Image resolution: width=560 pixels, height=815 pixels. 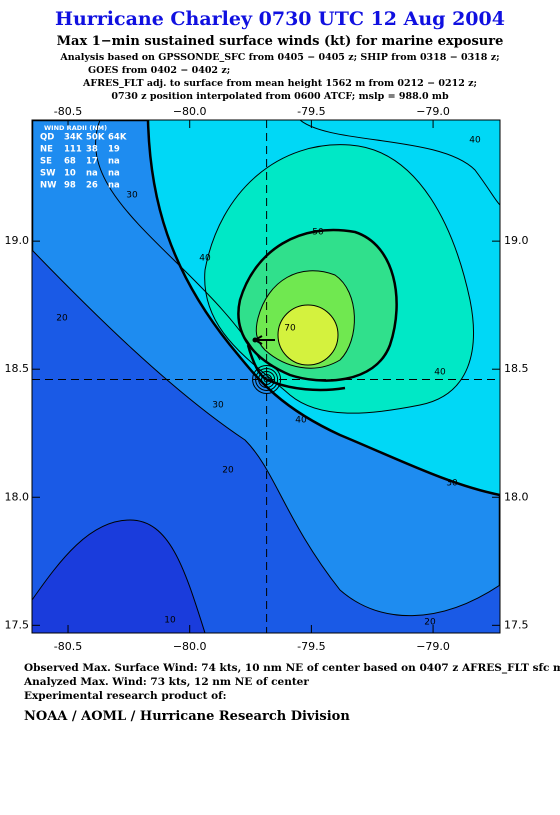 I want to click on radii-cell: SW, so click(x=48, y=174).